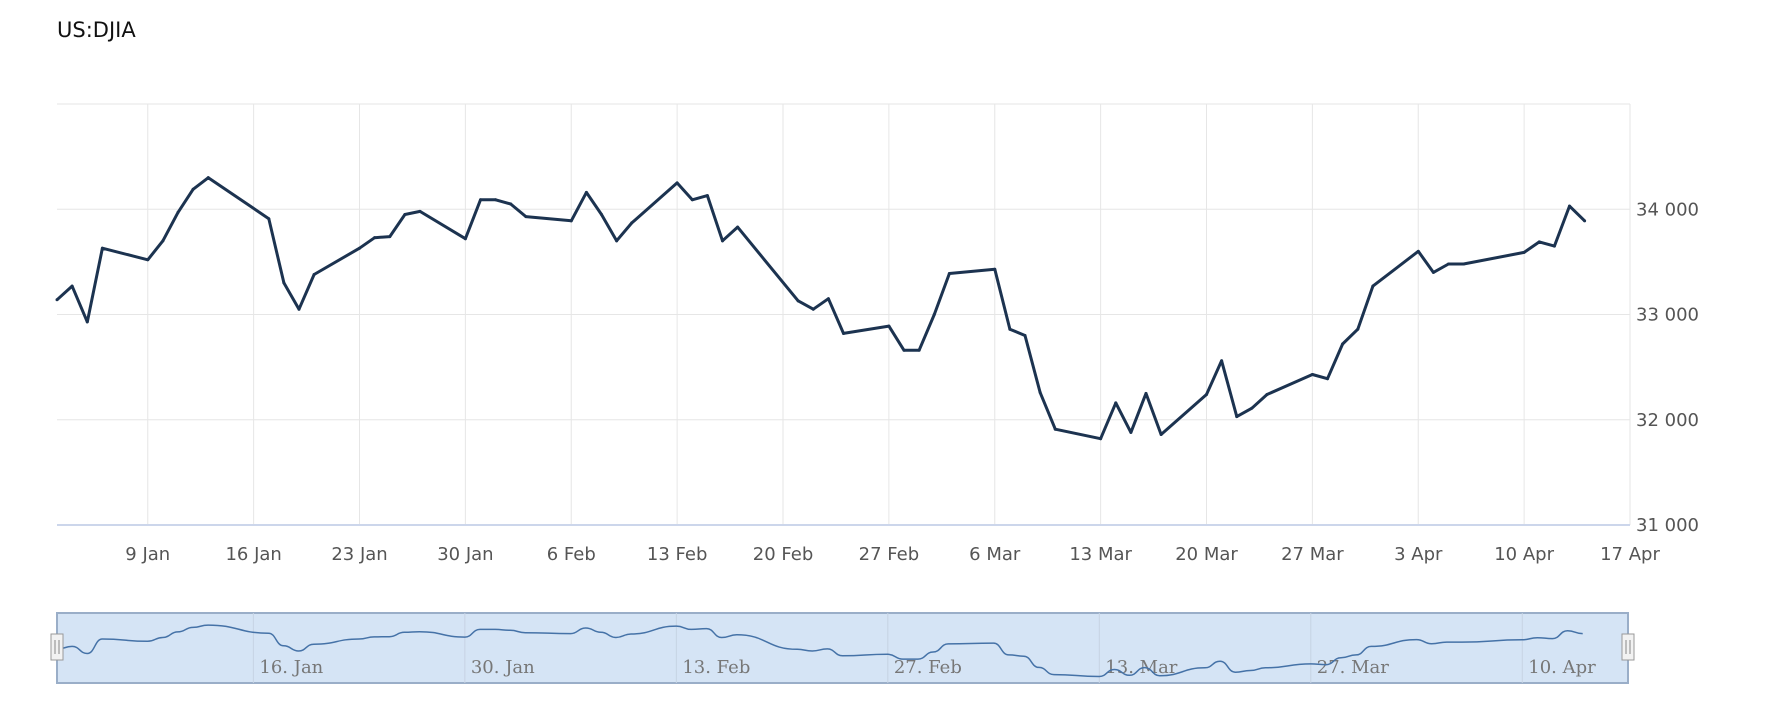  Describe the element at coordinates (253, 554) in the screenshot. I see `x-tick-label: 16 Jan` at that location.